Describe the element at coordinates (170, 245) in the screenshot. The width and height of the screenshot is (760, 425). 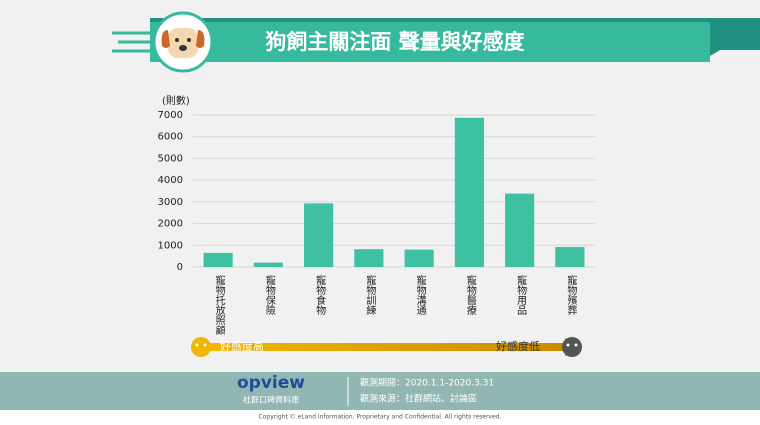
I see `y-tick-label: 1000` at that location.